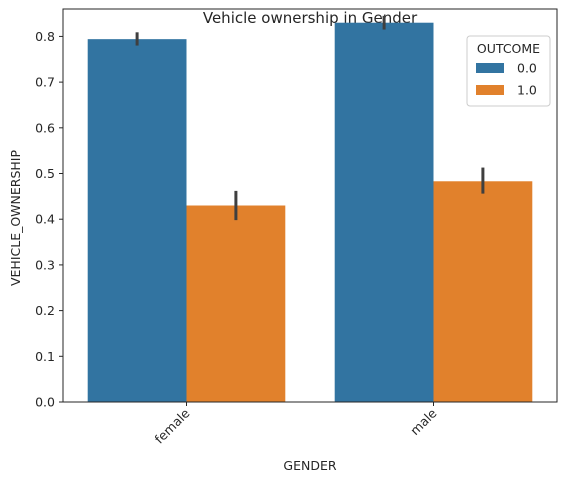 Image resolution: width=567 pixels, height=485 pixels. What do you see at coordinates (45, 82) in the screenshot?
I see `y-tick-label: 0.7` at bounding box center [45, 82].